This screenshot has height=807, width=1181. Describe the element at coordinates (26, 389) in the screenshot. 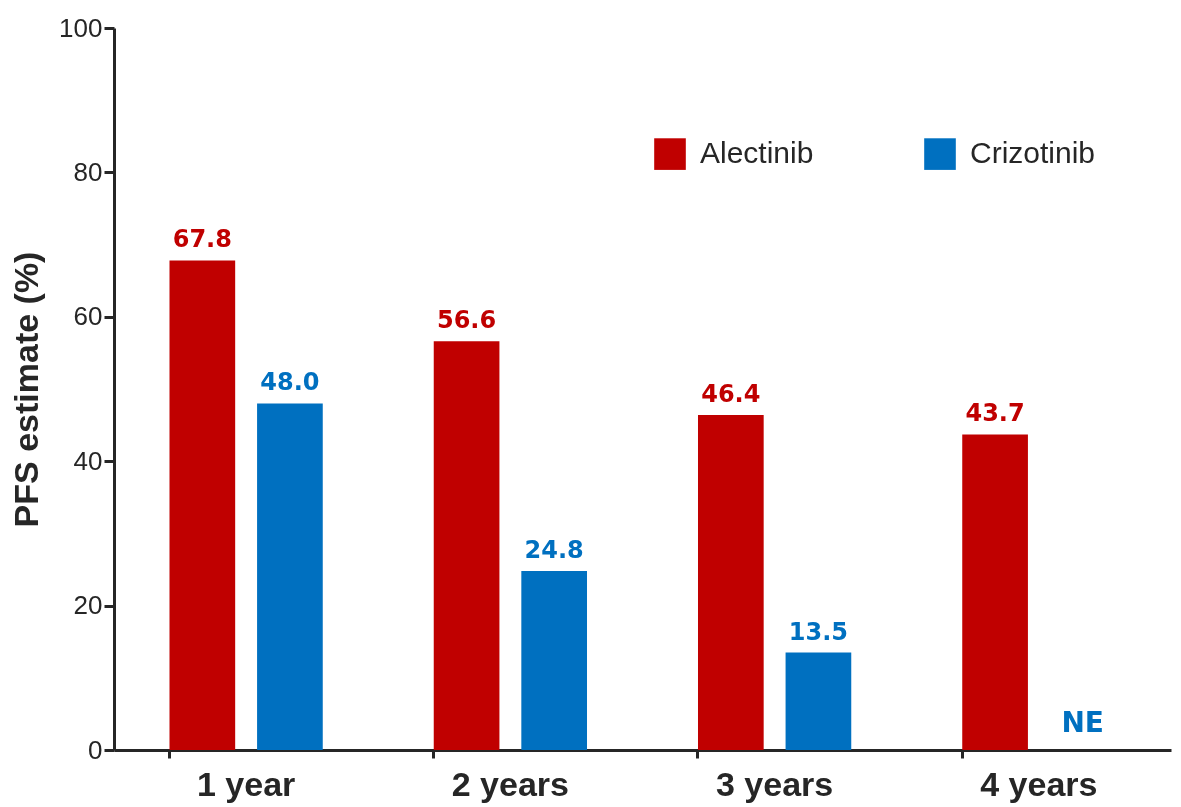

I see `y-axis-title: PFS estimate (%)` at that location.